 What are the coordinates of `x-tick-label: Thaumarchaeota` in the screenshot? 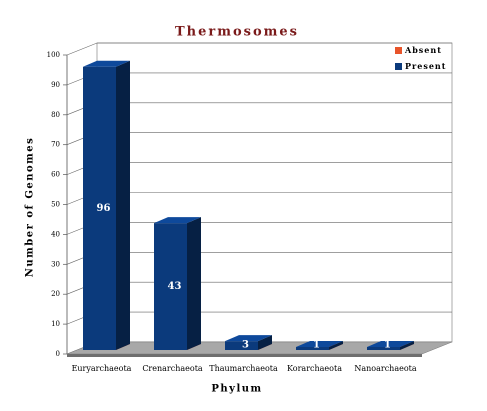 It's located at (243, 368).